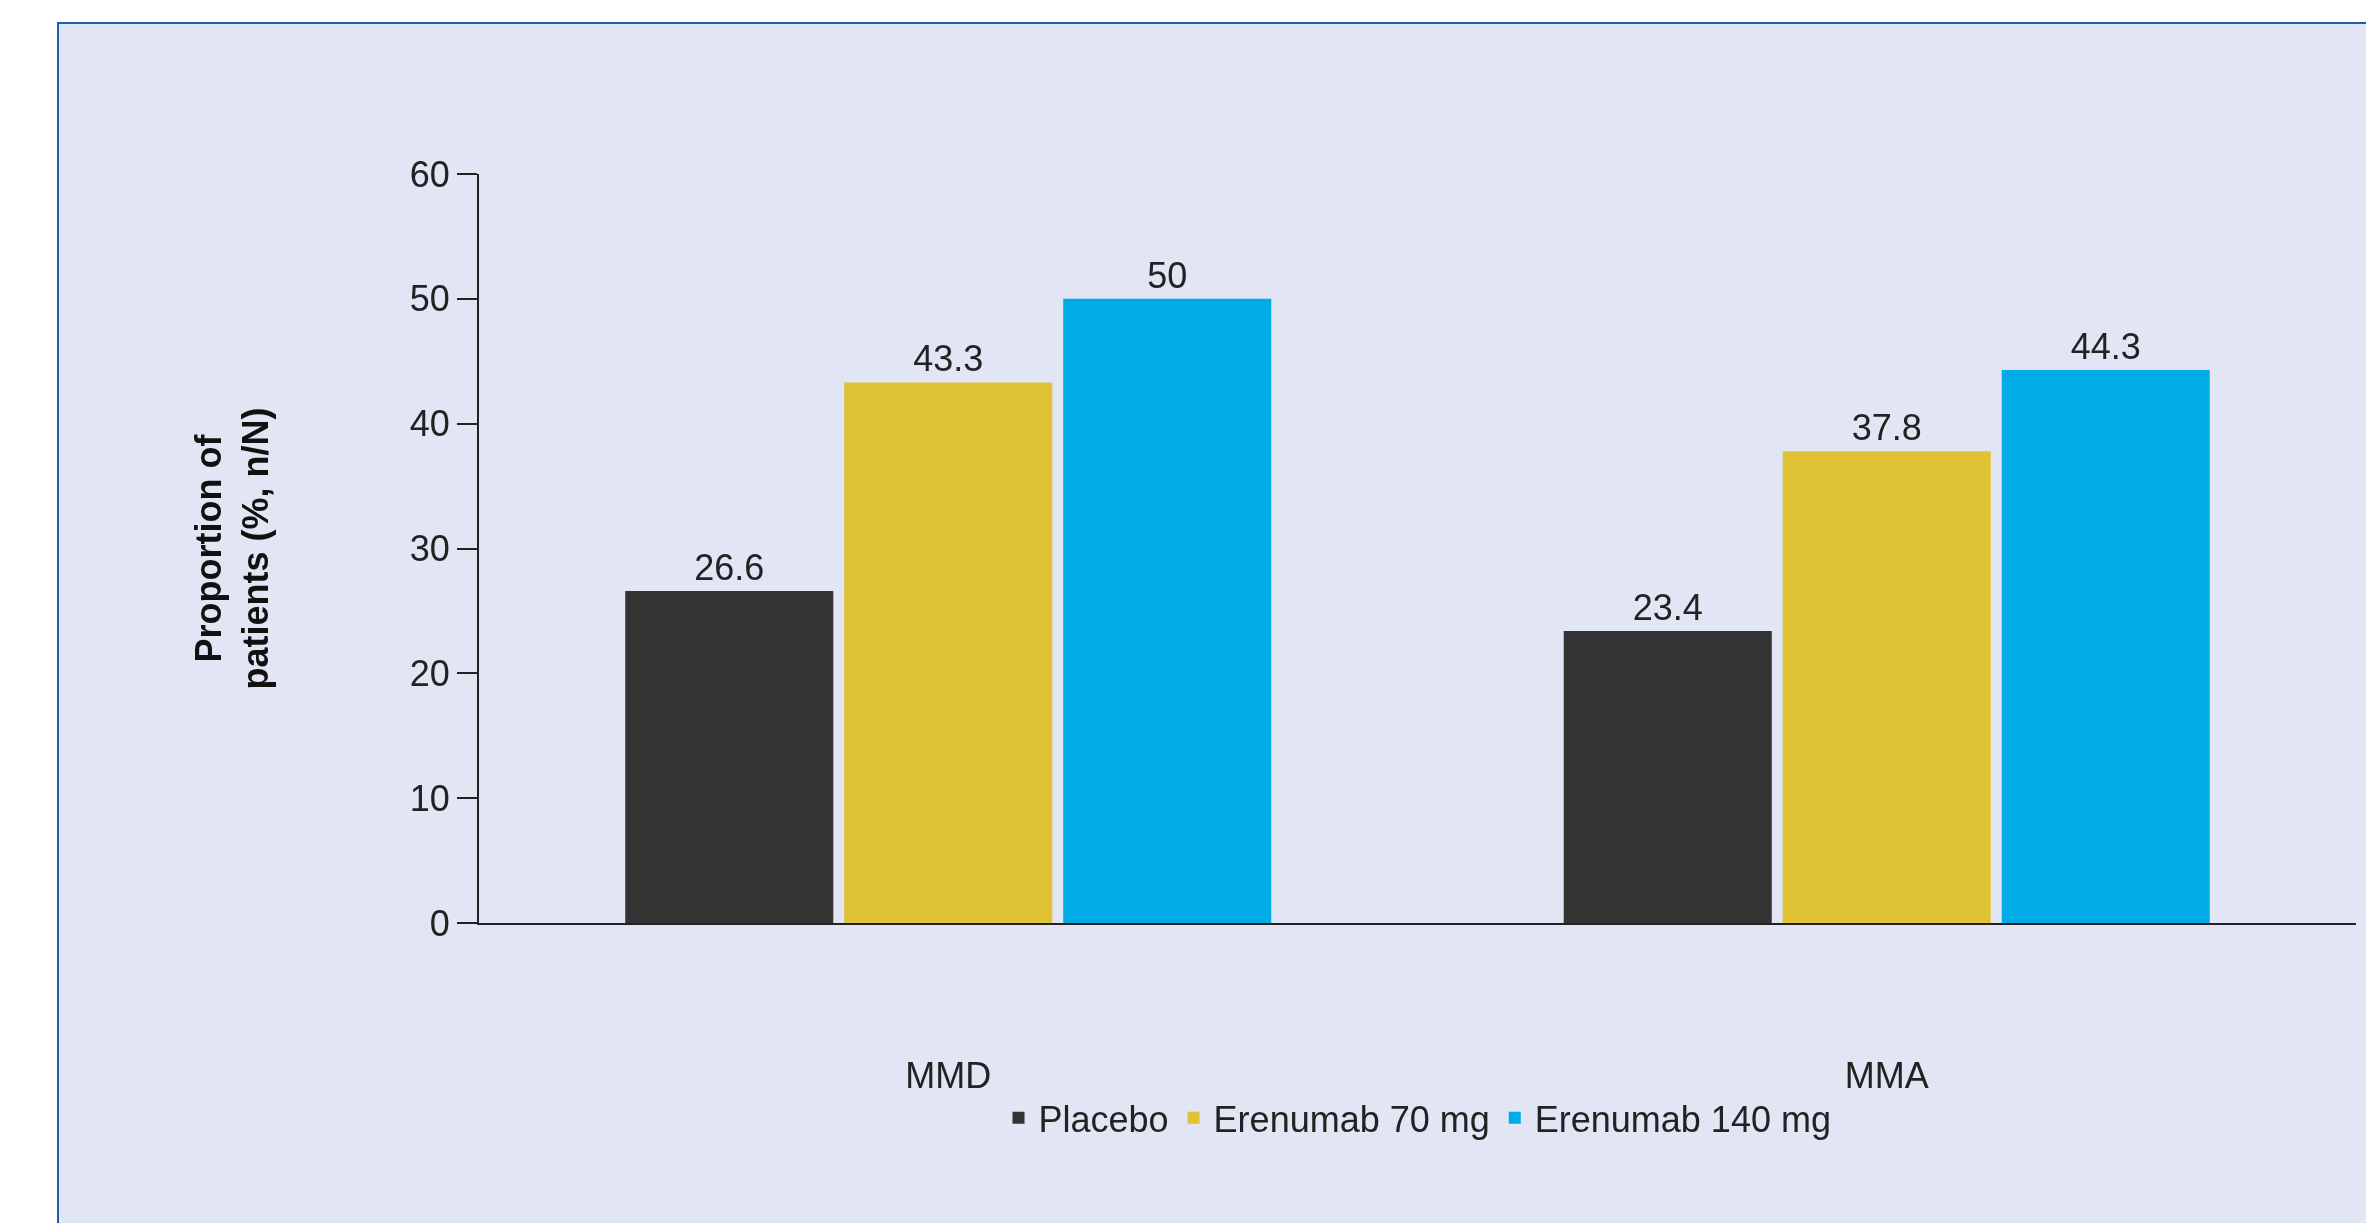  I want to click on legend-label: Erenumab 140 mg, so click(1682, 1119).